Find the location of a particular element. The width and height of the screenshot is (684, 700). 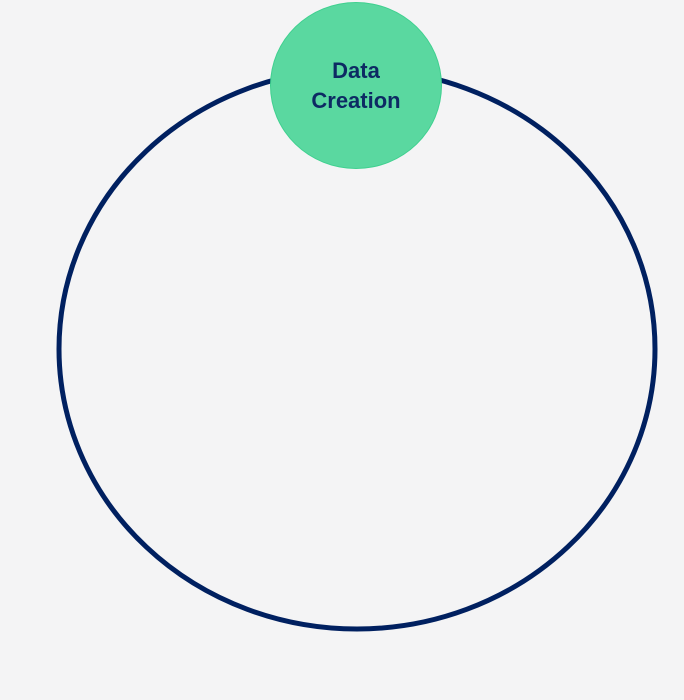

data-creation-node: Data Creation is located at coordinates (356, 85).